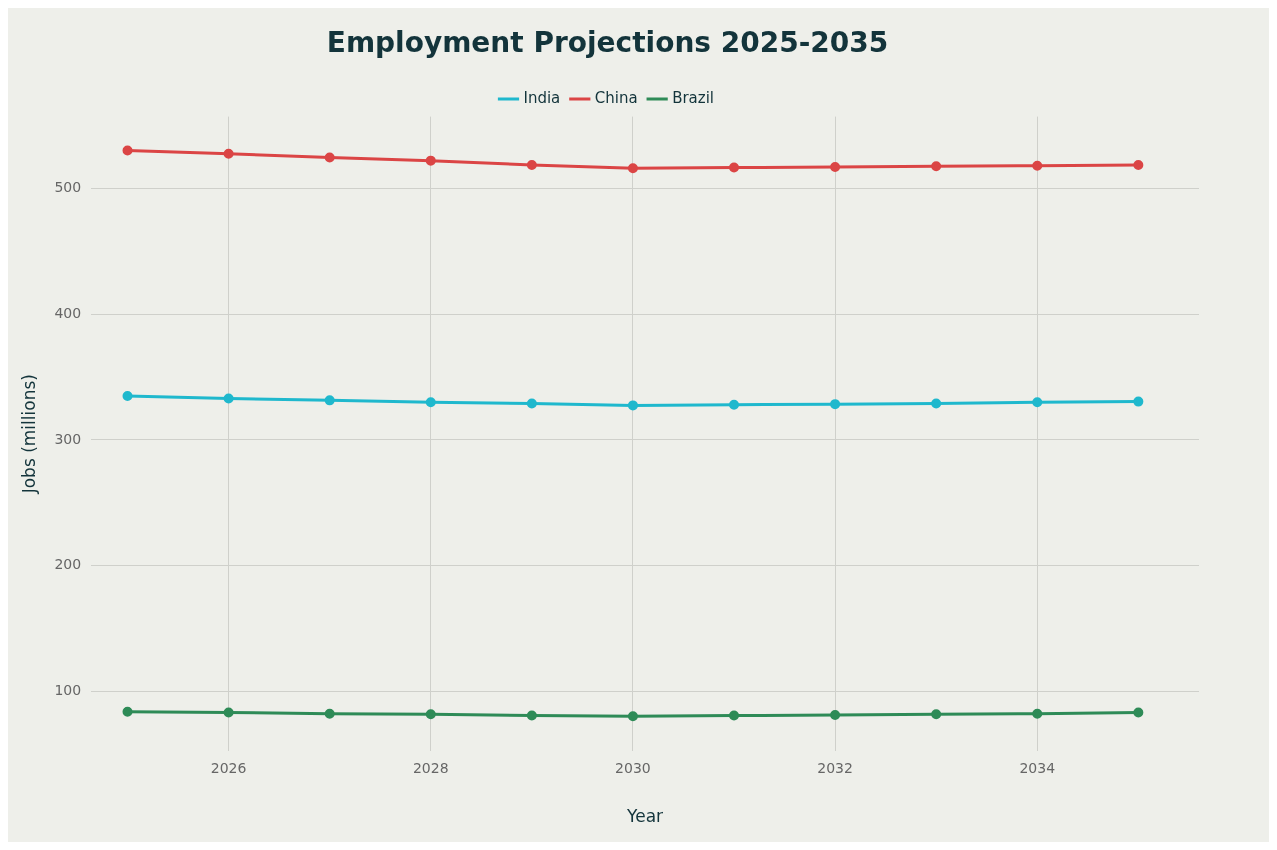  I want to click on chart-title: Employment Projections 2025-2035, so click(607, 43).